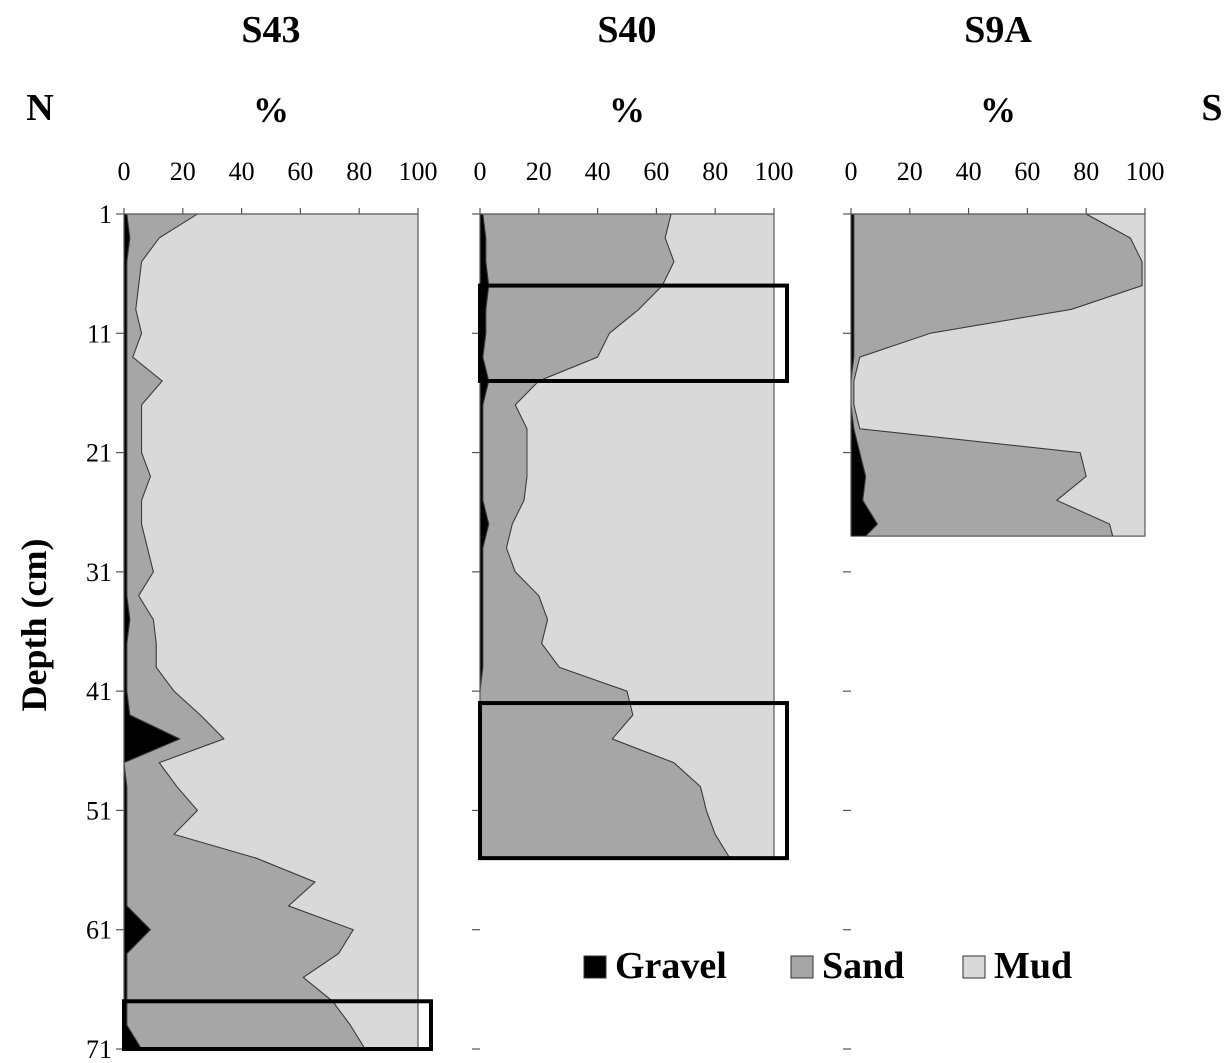  What do you see at coordinates (1033, 966) in the screenshot?
I see `legend-label-mud: Mud` at bounding box center [1033, 966].